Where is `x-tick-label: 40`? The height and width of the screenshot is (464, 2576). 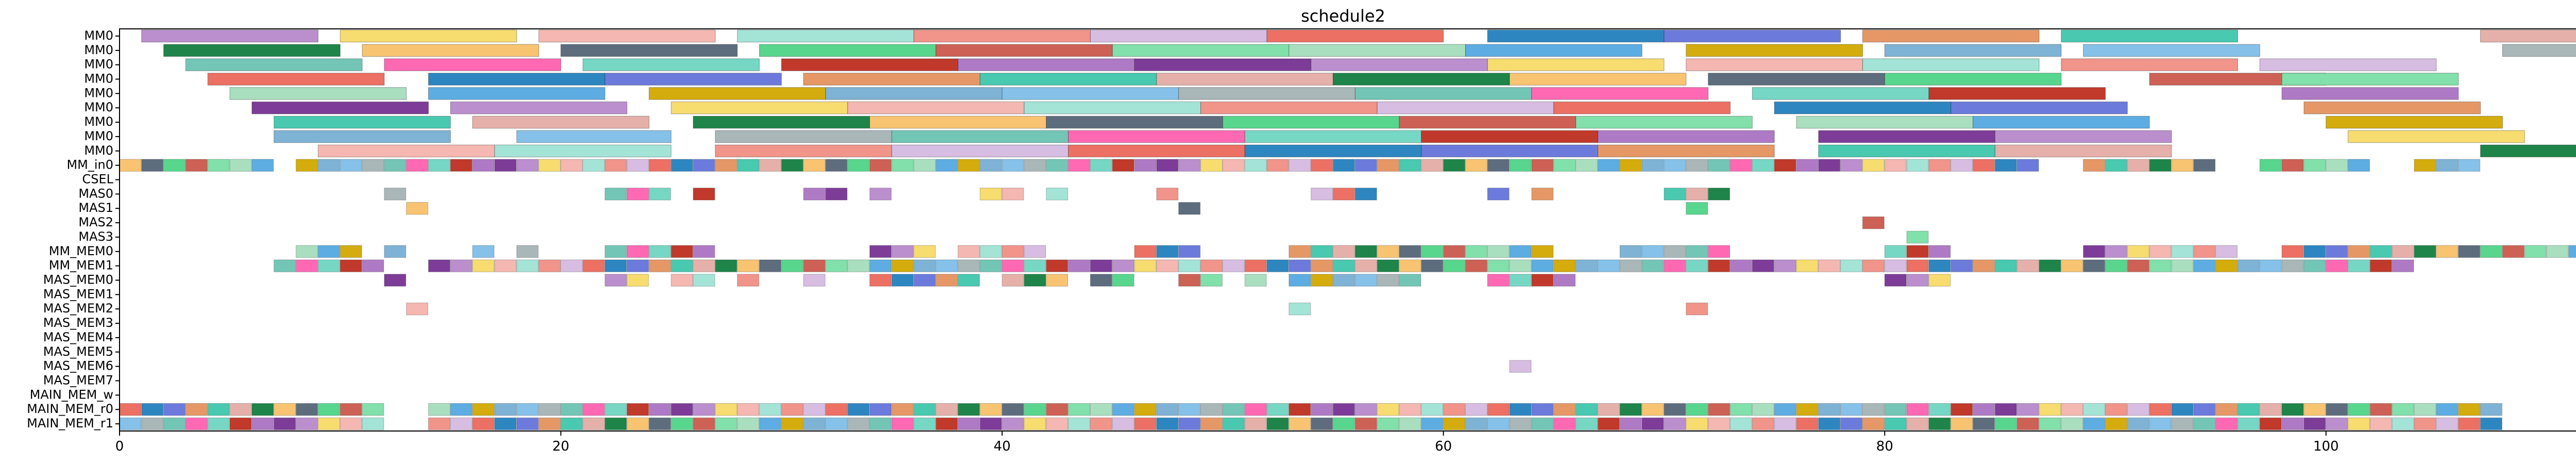 x-tick-label: 40 is located at coordinates (1003, 446).